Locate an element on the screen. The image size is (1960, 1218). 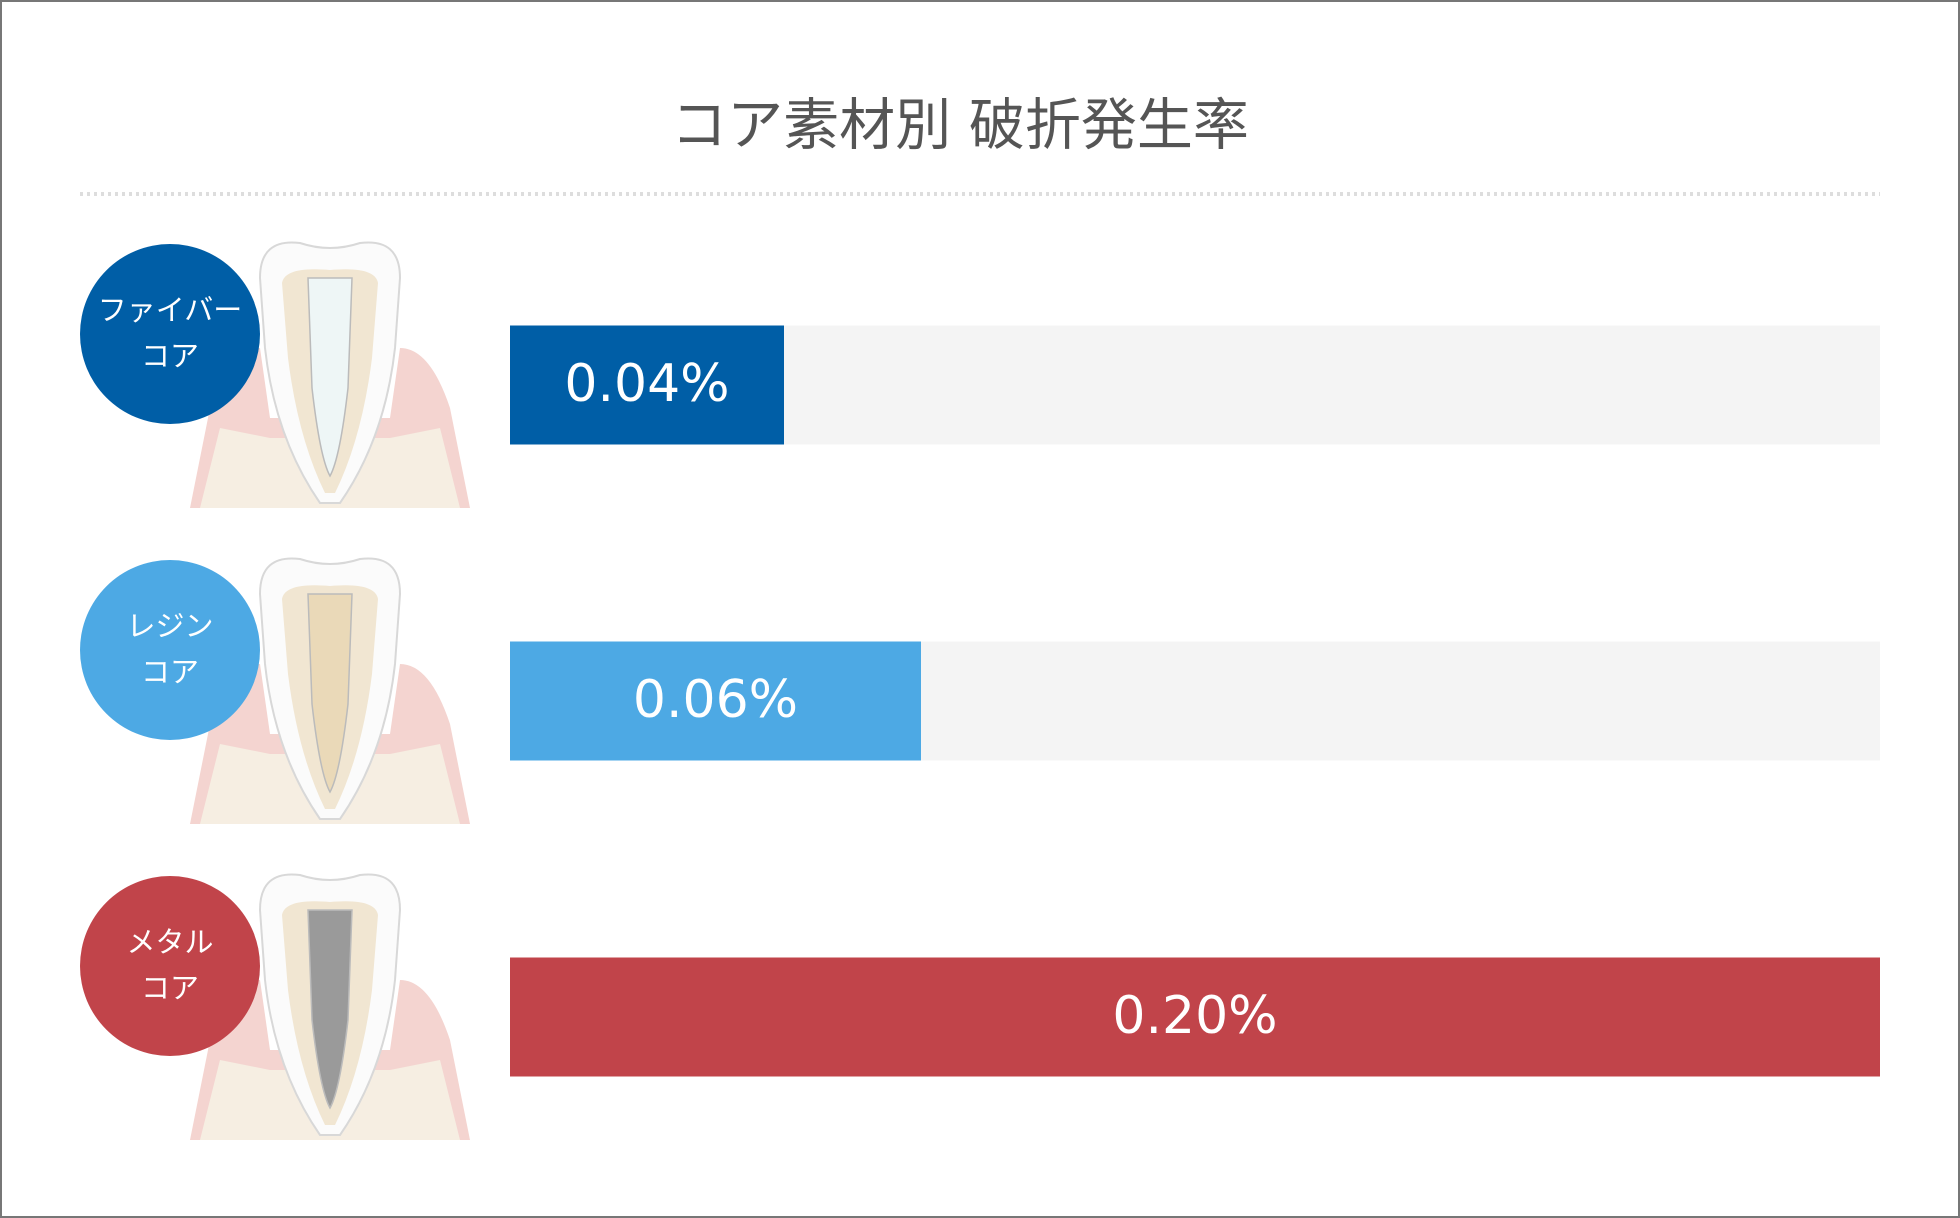
category-label: レジン is located at coordinates (169, 626).